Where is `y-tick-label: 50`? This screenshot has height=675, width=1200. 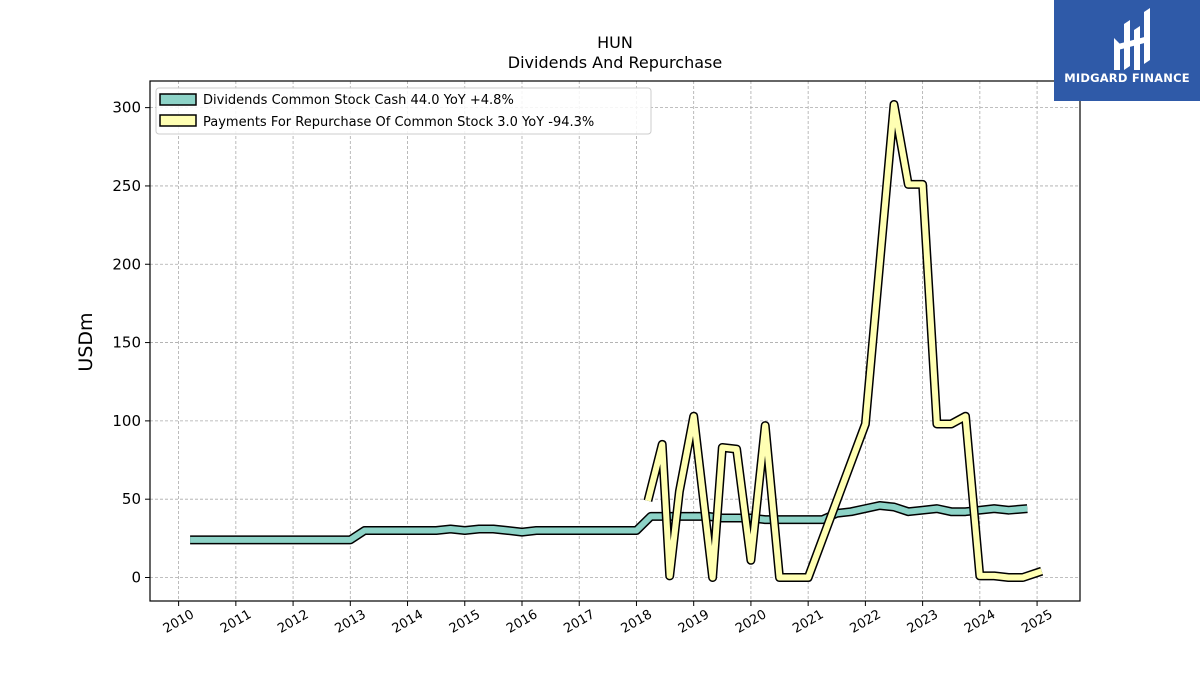 y-tick-label: 50 is located at coordinates (131, 499).